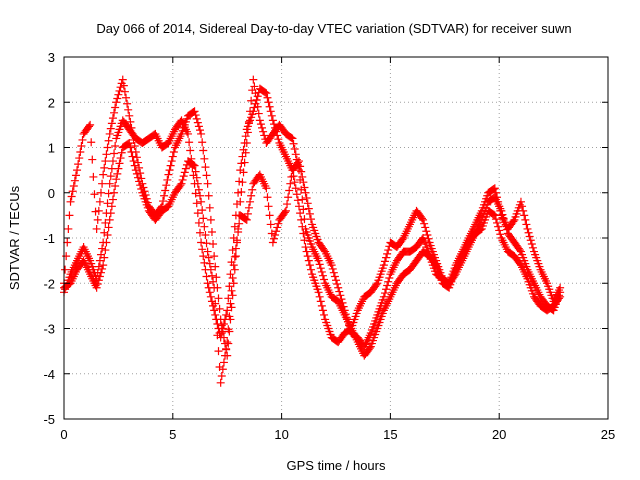 This screenshot has height=480, width=640. What do you see at coordinates (281, 434) in the screenshot?
I see `x-tick-label: 10` at bounding box center [281, 434].